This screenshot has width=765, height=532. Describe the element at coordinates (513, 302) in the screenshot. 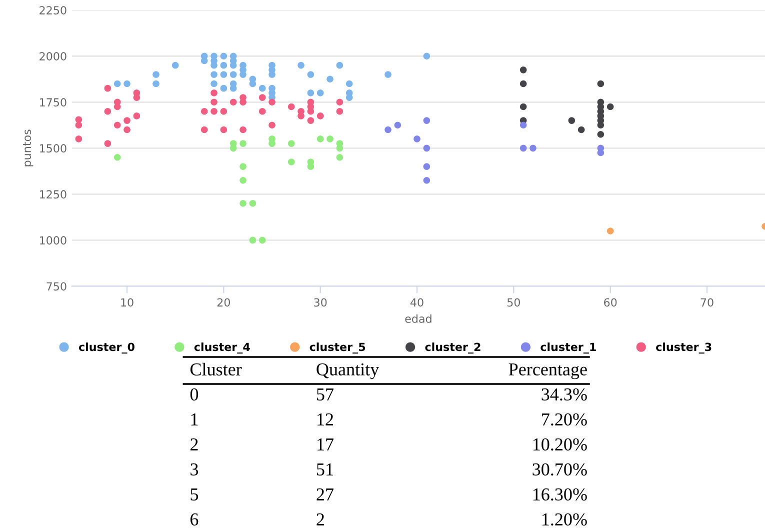

I see `x-tick-label: 50` at that location.